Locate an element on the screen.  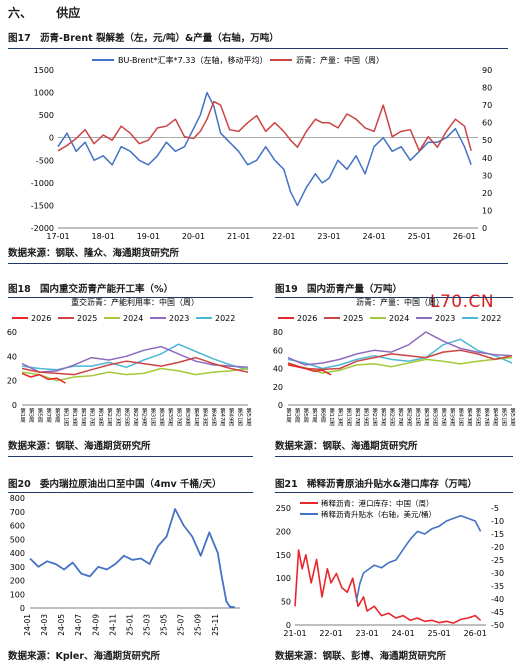
chart18-x-tick-label: 第25周 is located at coordinates (126, 417).